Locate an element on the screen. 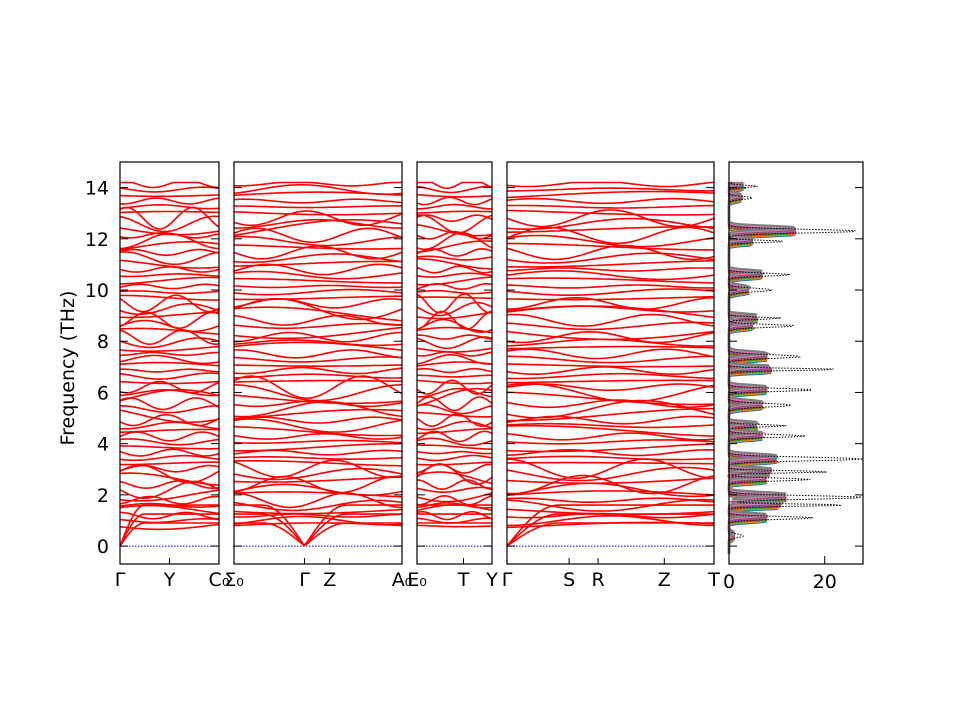 This screenshot has height=720, width=960. dos-frame is located at coordinates (796, 363).